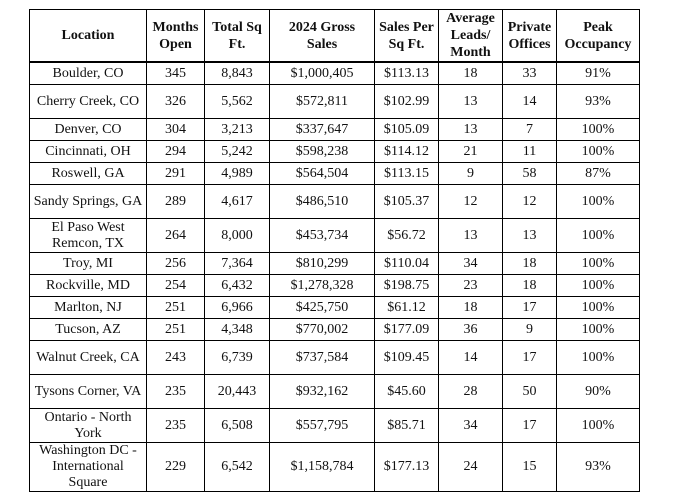  I want to click on cell-average-leads: 21, so click(470, 151).